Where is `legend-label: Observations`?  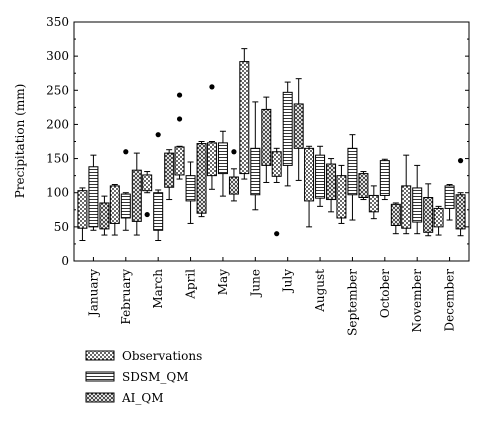
legend-label: Observations is located at coordinates (162, 356).